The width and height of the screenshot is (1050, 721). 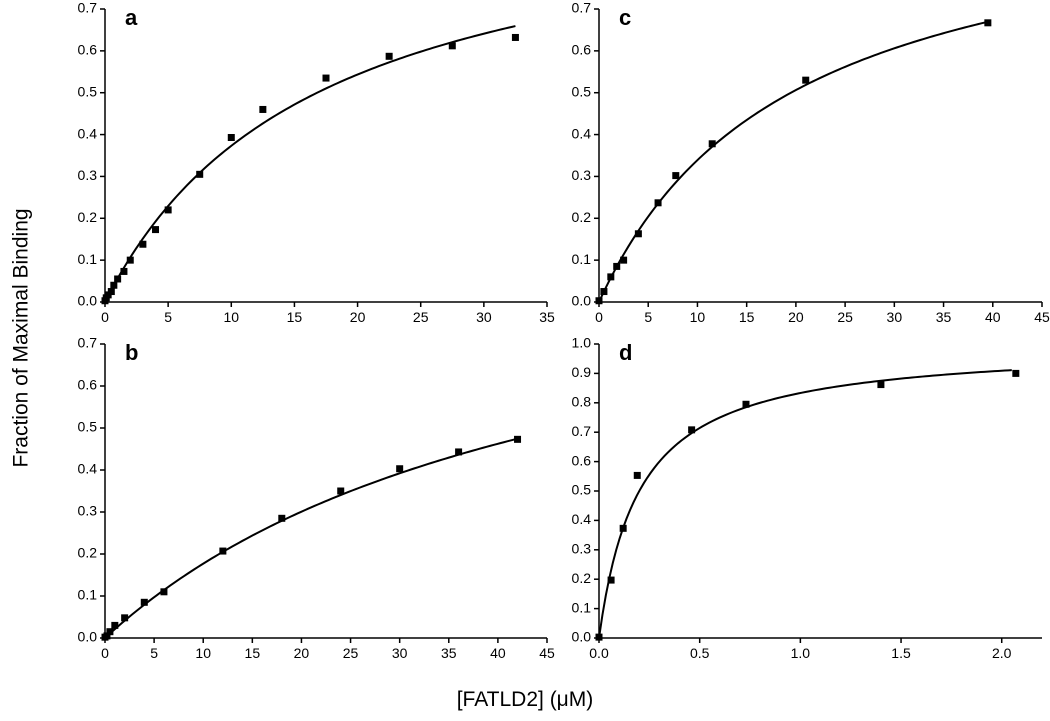 I want to click on panel-c-fit-curve, so click(x=793, y=161).